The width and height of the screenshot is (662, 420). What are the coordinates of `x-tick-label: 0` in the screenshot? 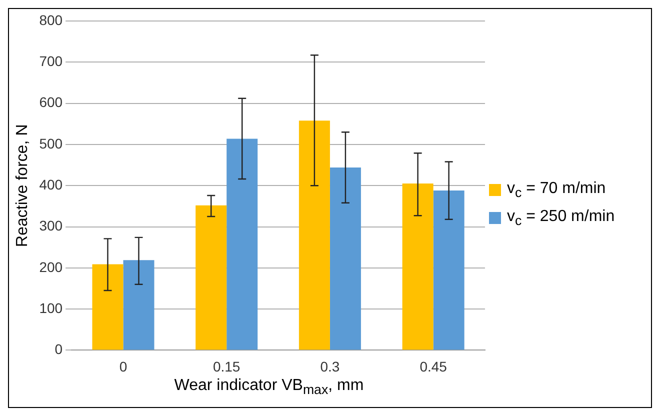 It's located at (123, 366).